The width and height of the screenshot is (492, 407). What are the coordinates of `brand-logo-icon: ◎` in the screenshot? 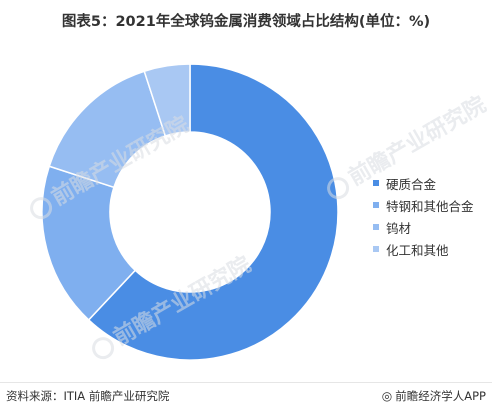 It's located at (387, 396).